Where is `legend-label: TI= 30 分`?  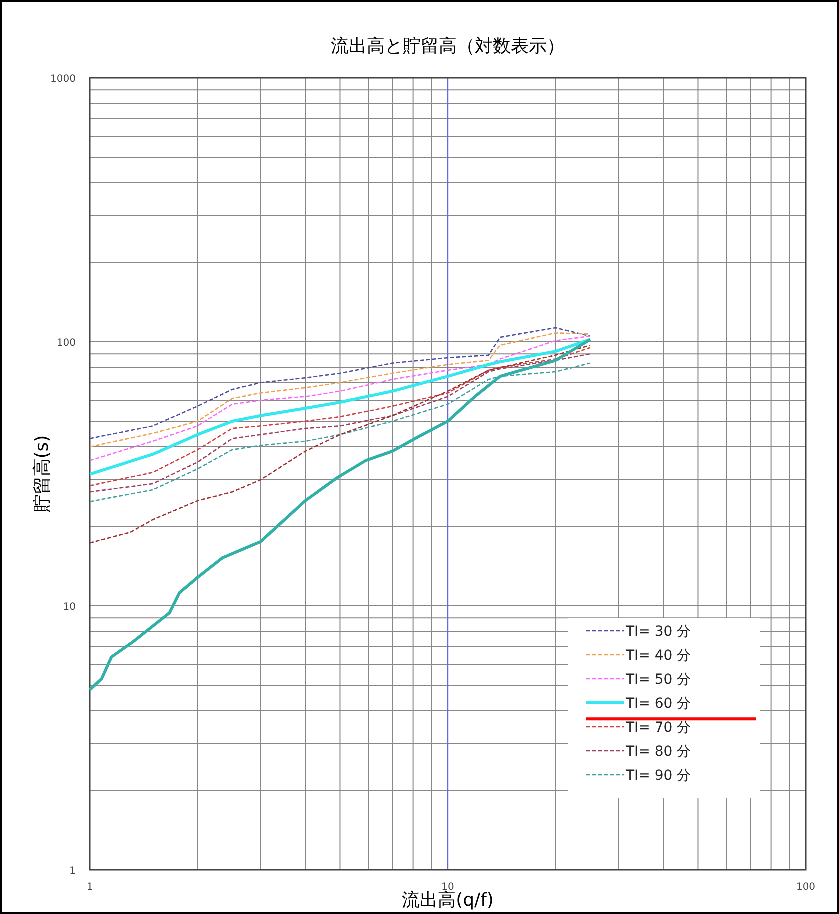
legend-label: TI= 30 分 is located at coordinates (658, 632).